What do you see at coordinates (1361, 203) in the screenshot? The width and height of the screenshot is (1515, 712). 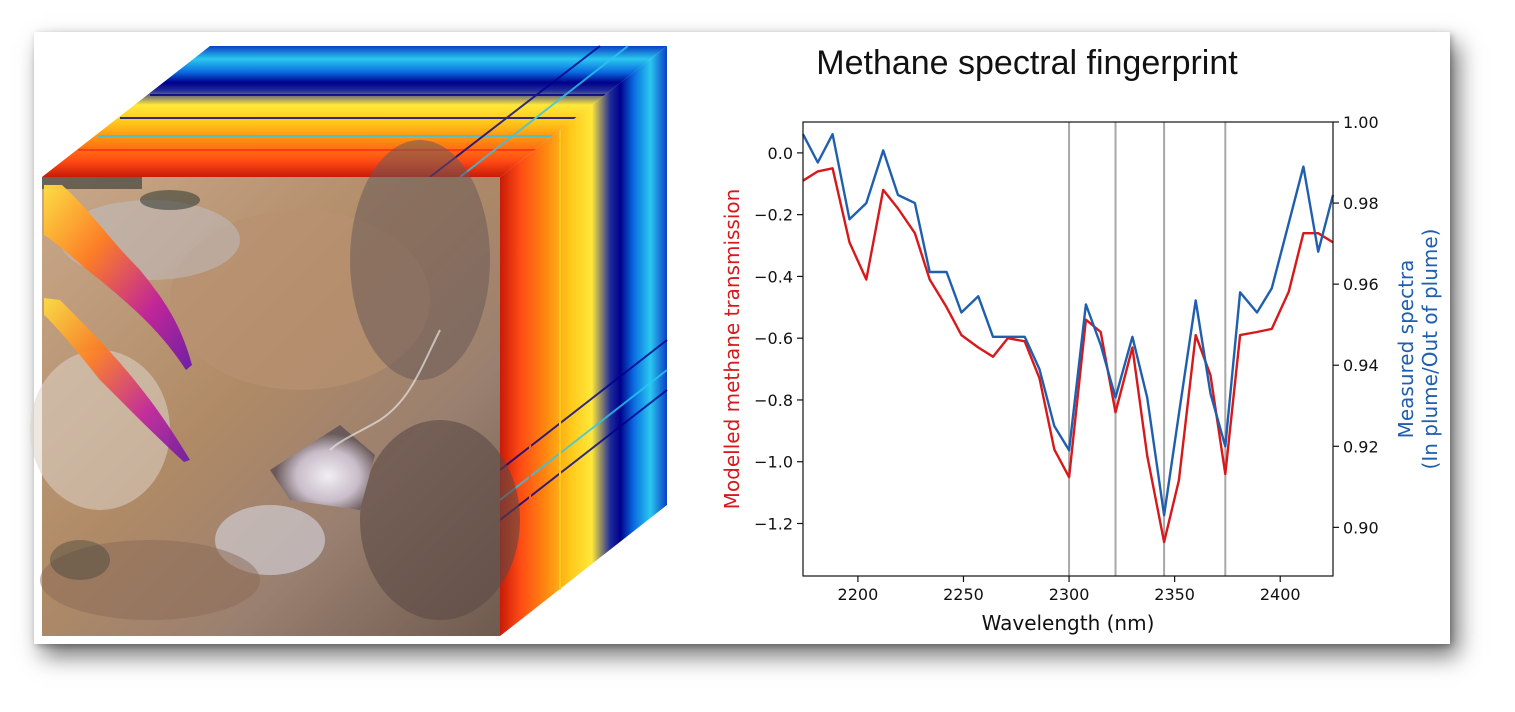 I see `right-tick-label-1: 0.98` at bounding box center [1361, 203].